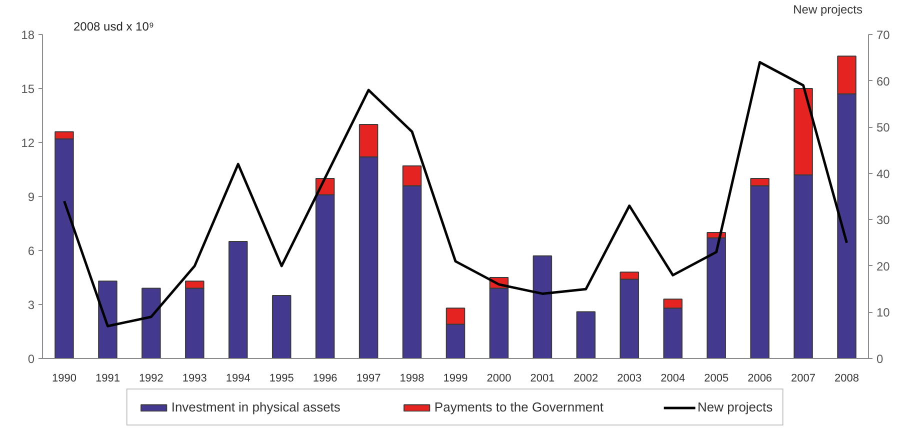 Image resolution: width=897 pixels, height=436 pixels. I want to click on x-tick-label: 1993, so click(194, 378).